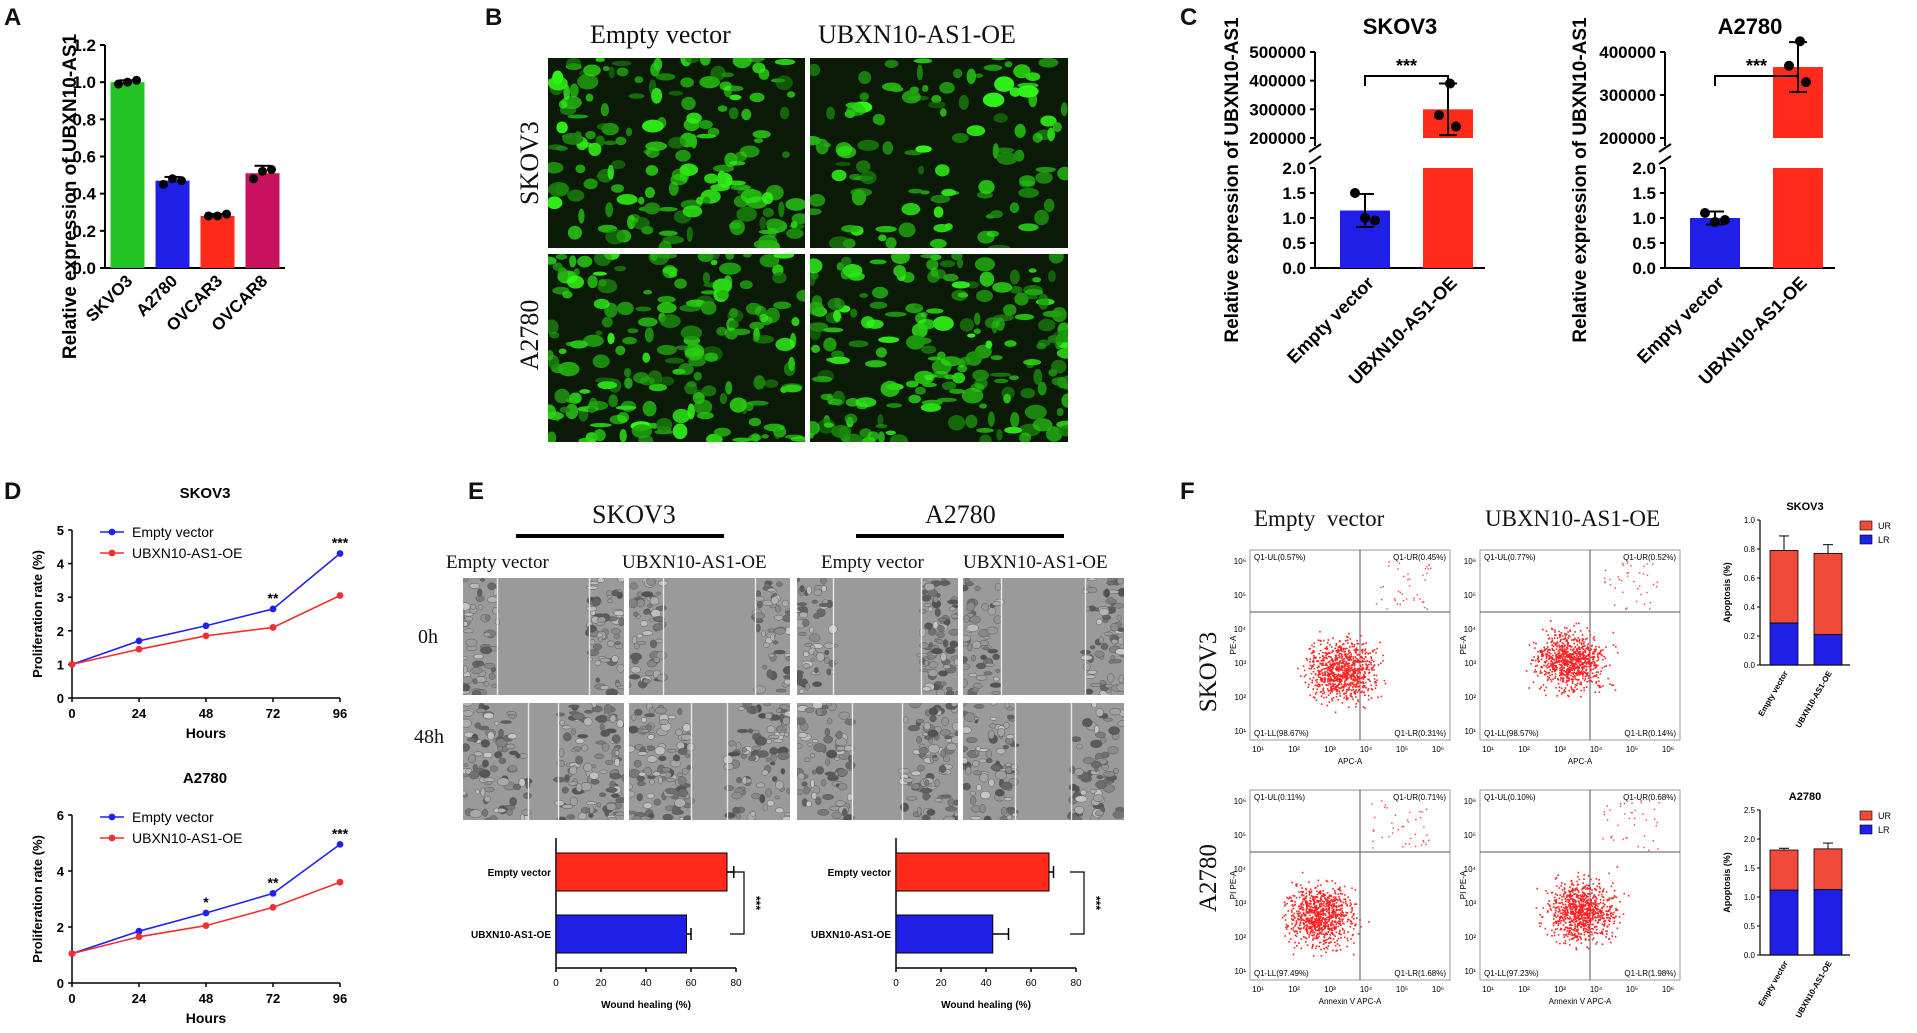 The image size is (1917, 1033). I want to click on x-axis-label: APC-A, so click(1350, 761).